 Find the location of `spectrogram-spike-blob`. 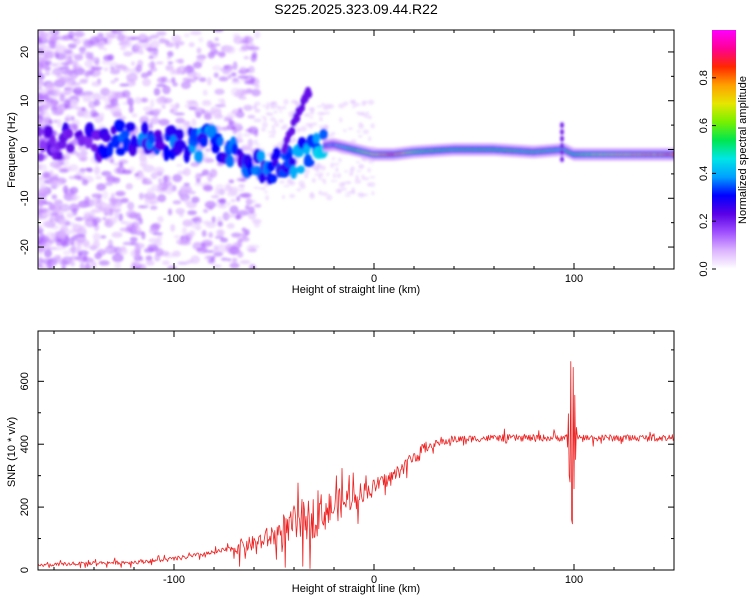

spectrogram-spike-blob is located at coordinates (562, 159).